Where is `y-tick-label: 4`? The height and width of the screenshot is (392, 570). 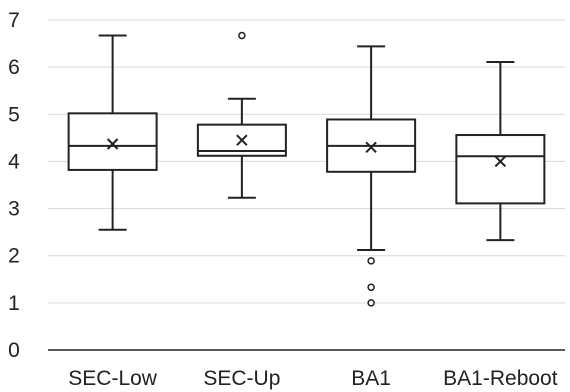
y-tick-label: 4 is located at coordinates (14, 161).